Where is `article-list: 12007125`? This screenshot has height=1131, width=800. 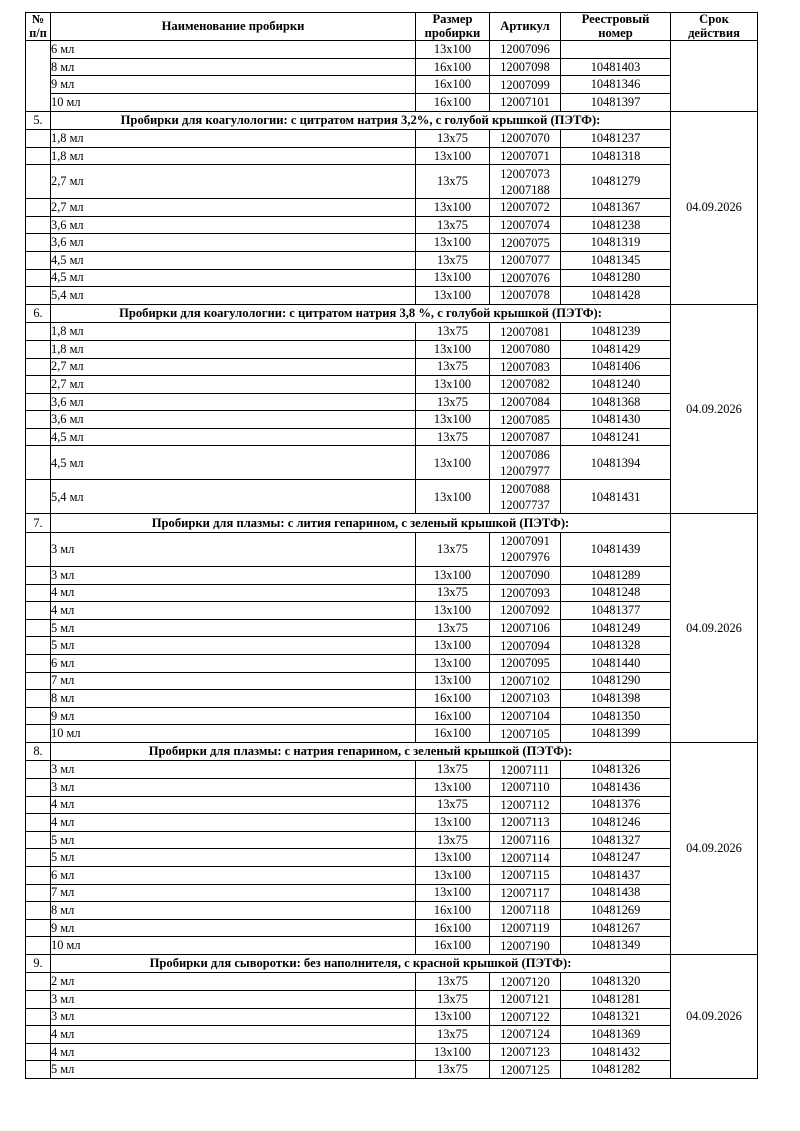
article-list: 12007125 is located at coordinates (525, 1070).